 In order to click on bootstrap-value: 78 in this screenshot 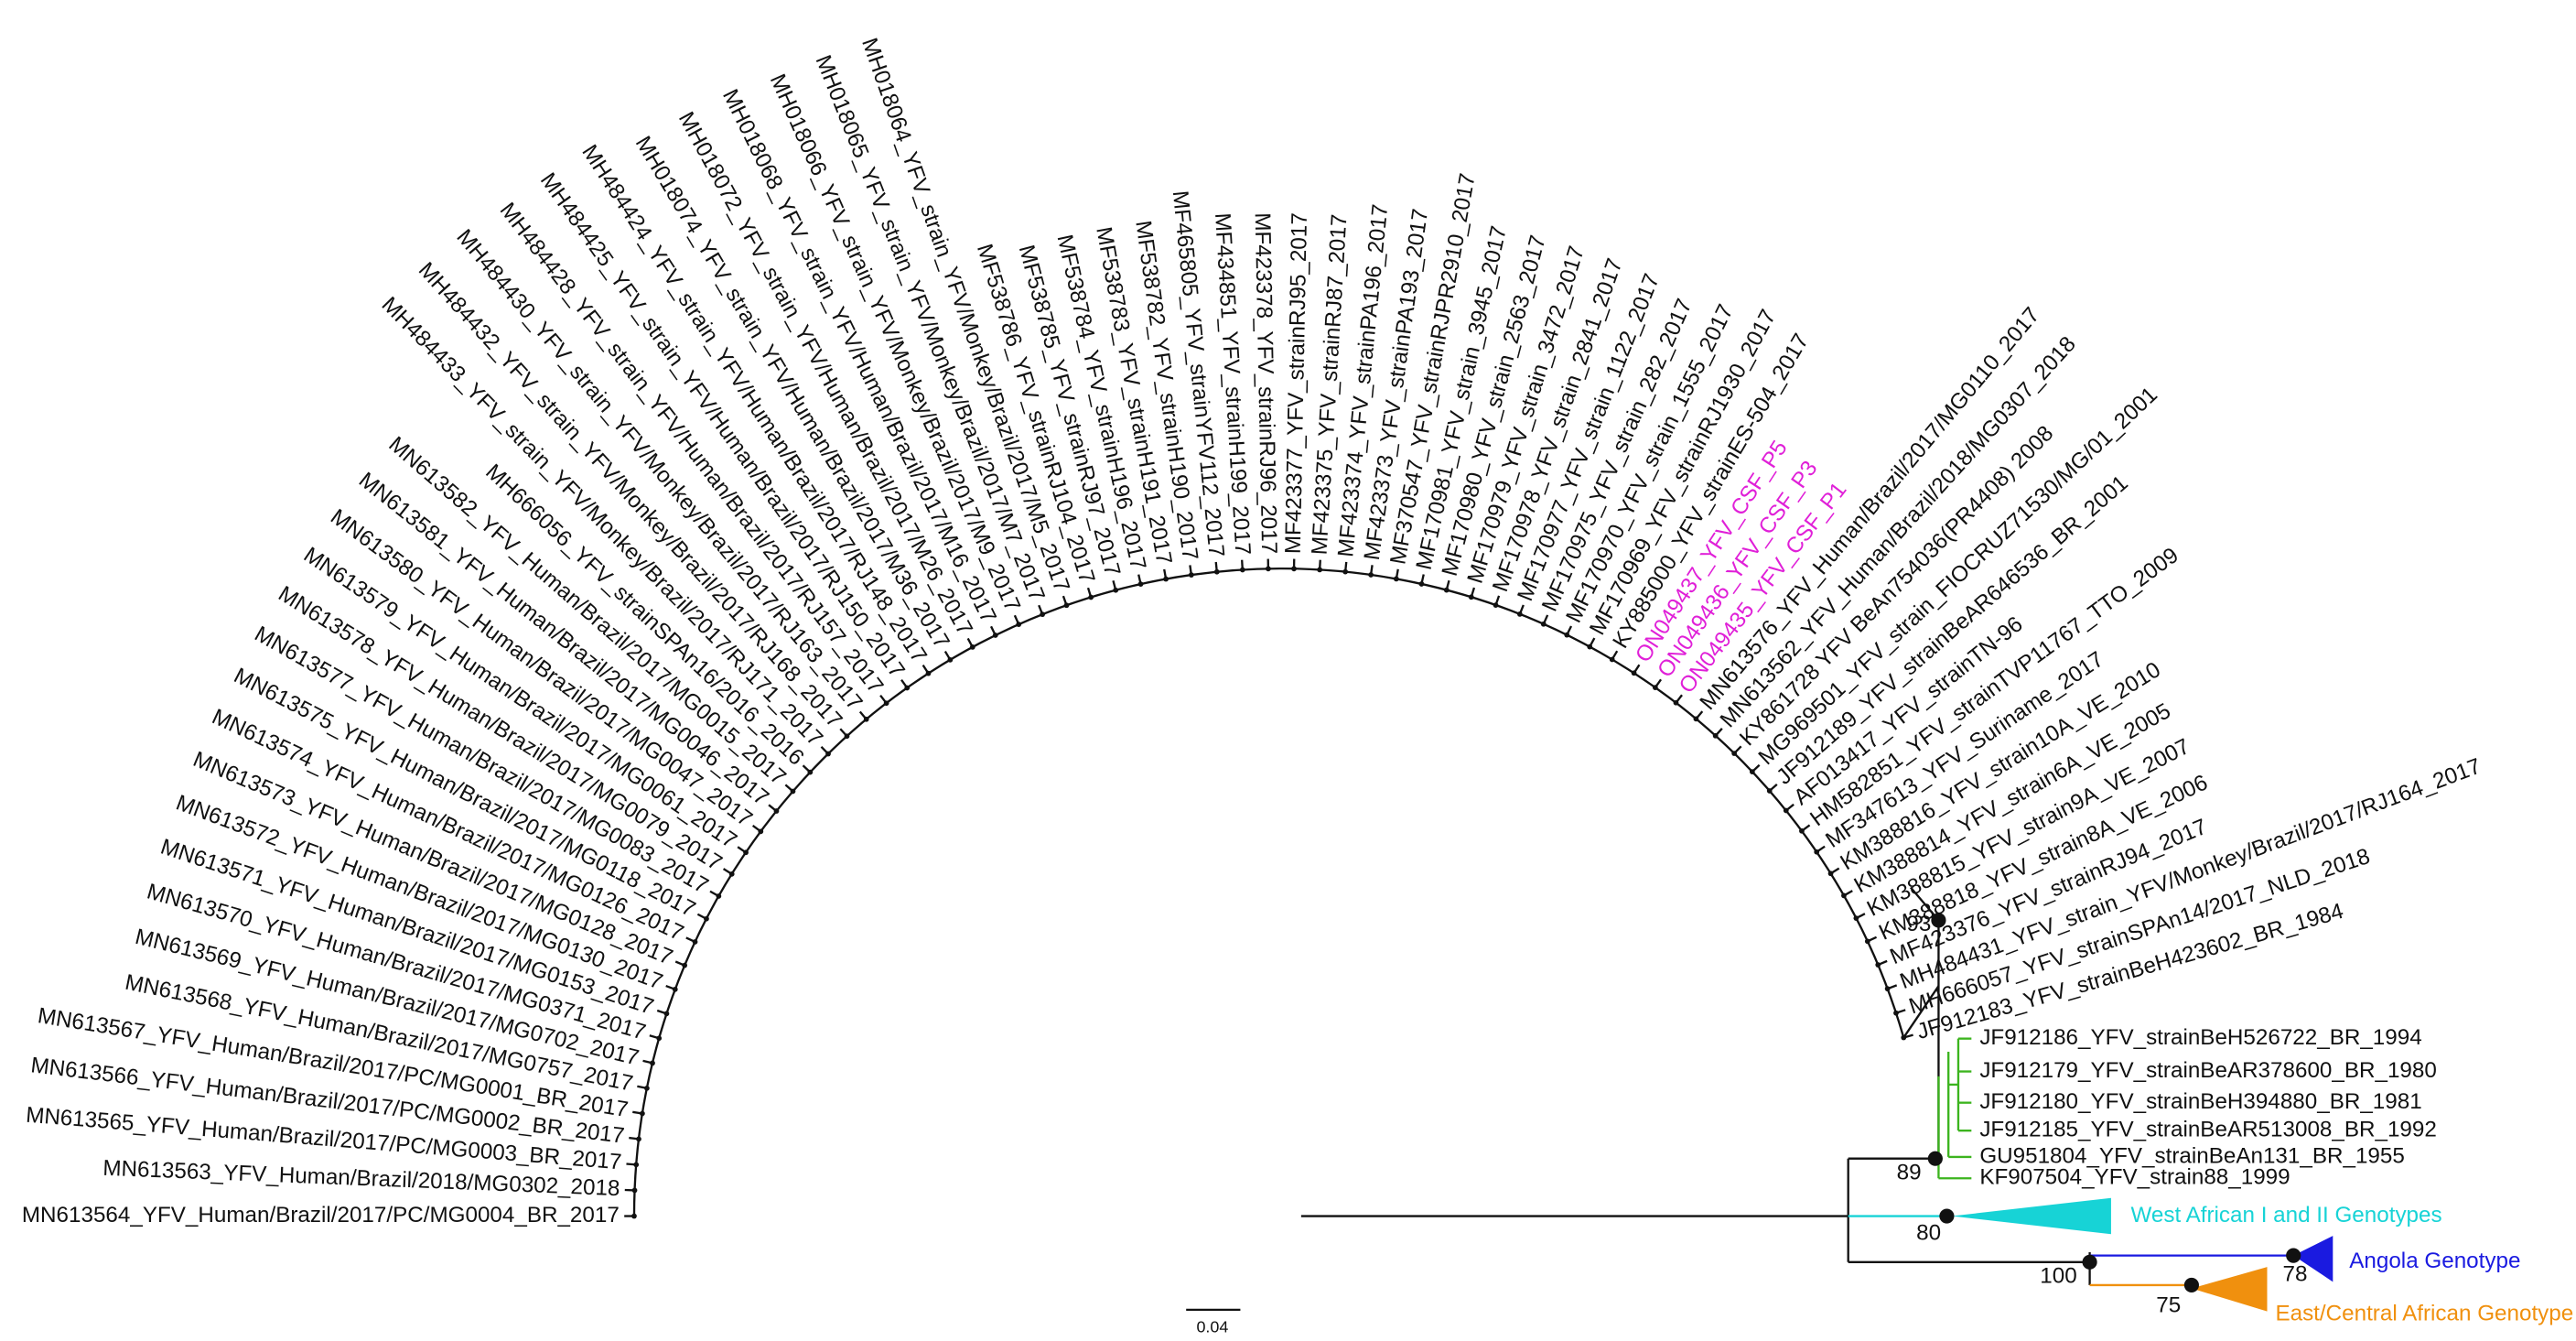, I will do `click(2295, 1274)`.